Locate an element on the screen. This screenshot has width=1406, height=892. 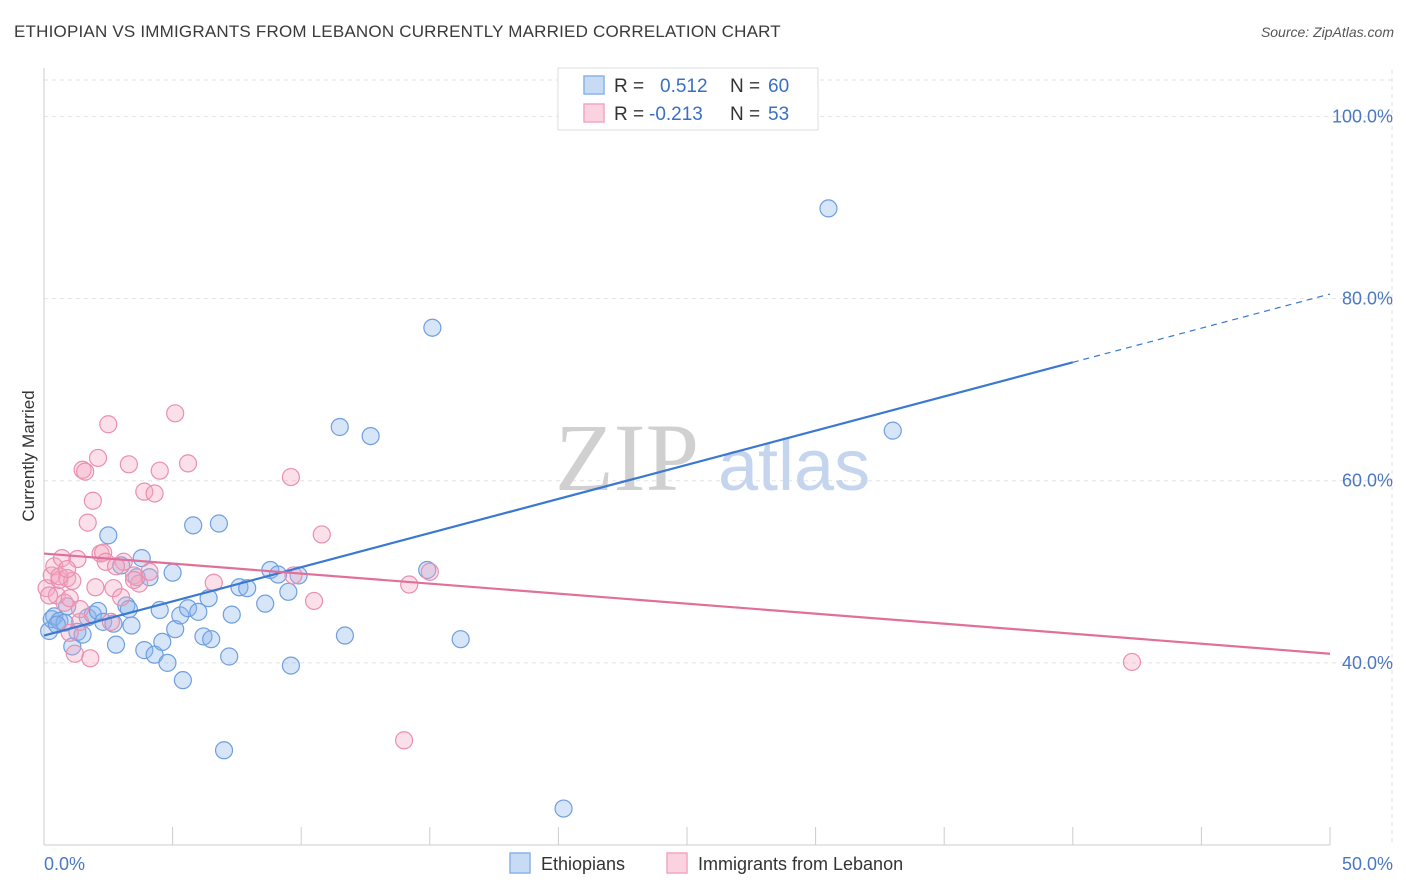
legend-swatch-ethiopians is located at coordinates (594, 85).